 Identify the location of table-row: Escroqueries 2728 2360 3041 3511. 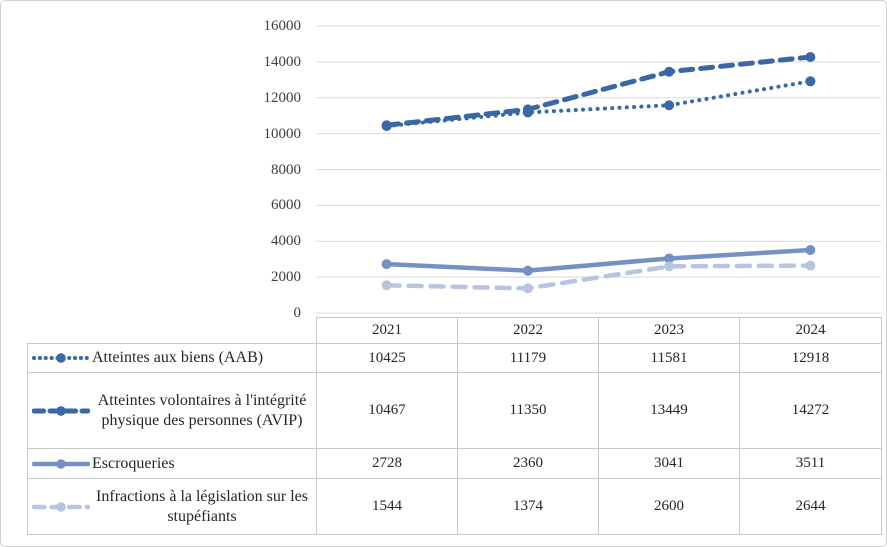
(454, 463).